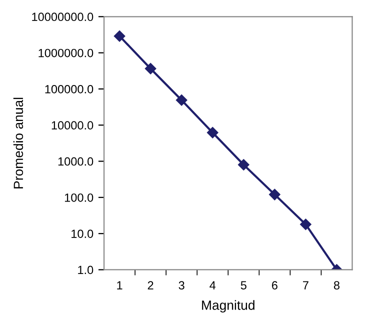 The image size is (365, 333). Describe the element at coordinates (119, 285) in the screenshot. I see `x-tick-label: 1` at that location.